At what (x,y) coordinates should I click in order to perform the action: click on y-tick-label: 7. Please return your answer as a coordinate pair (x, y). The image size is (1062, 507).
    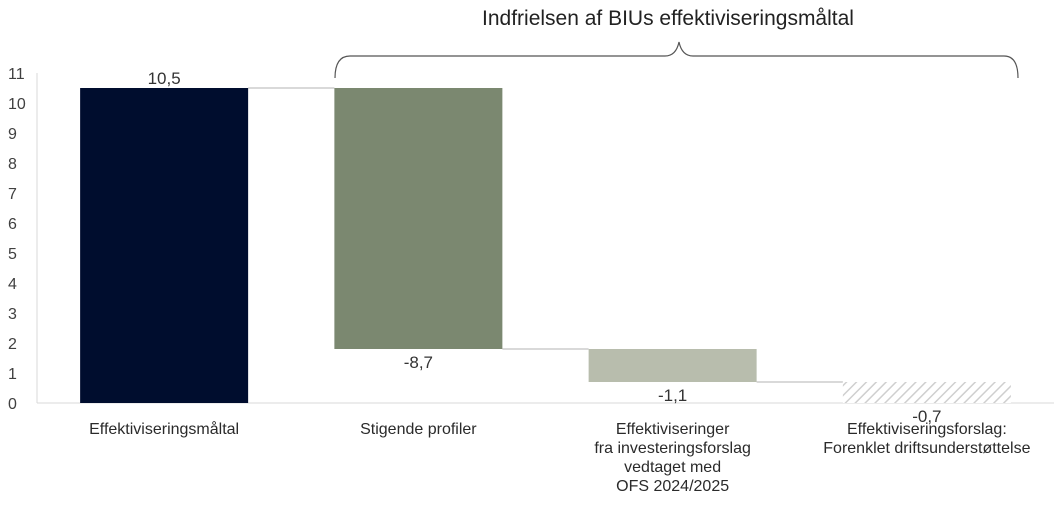
    Looking at the image, I should click on (12, 194).